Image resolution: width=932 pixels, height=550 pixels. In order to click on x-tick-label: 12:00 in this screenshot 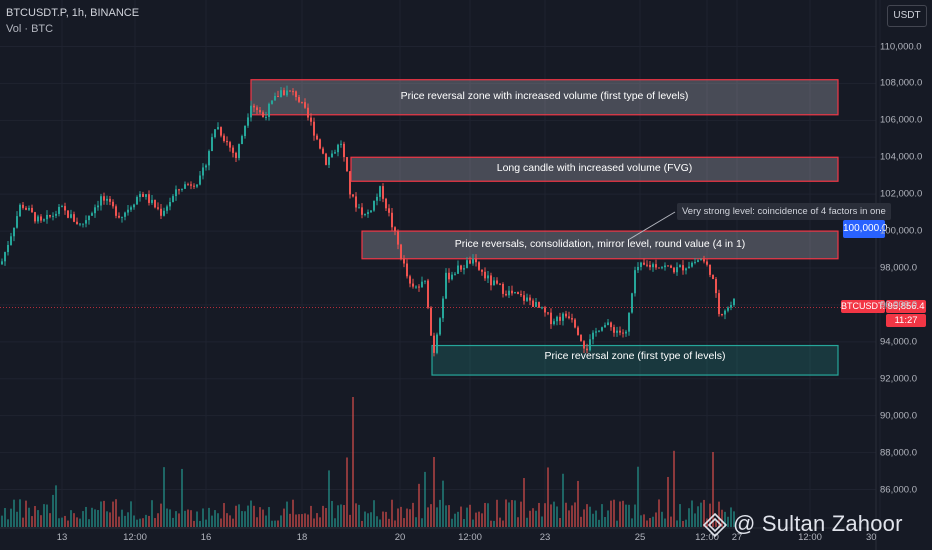, I will do `click(707, 537)`.